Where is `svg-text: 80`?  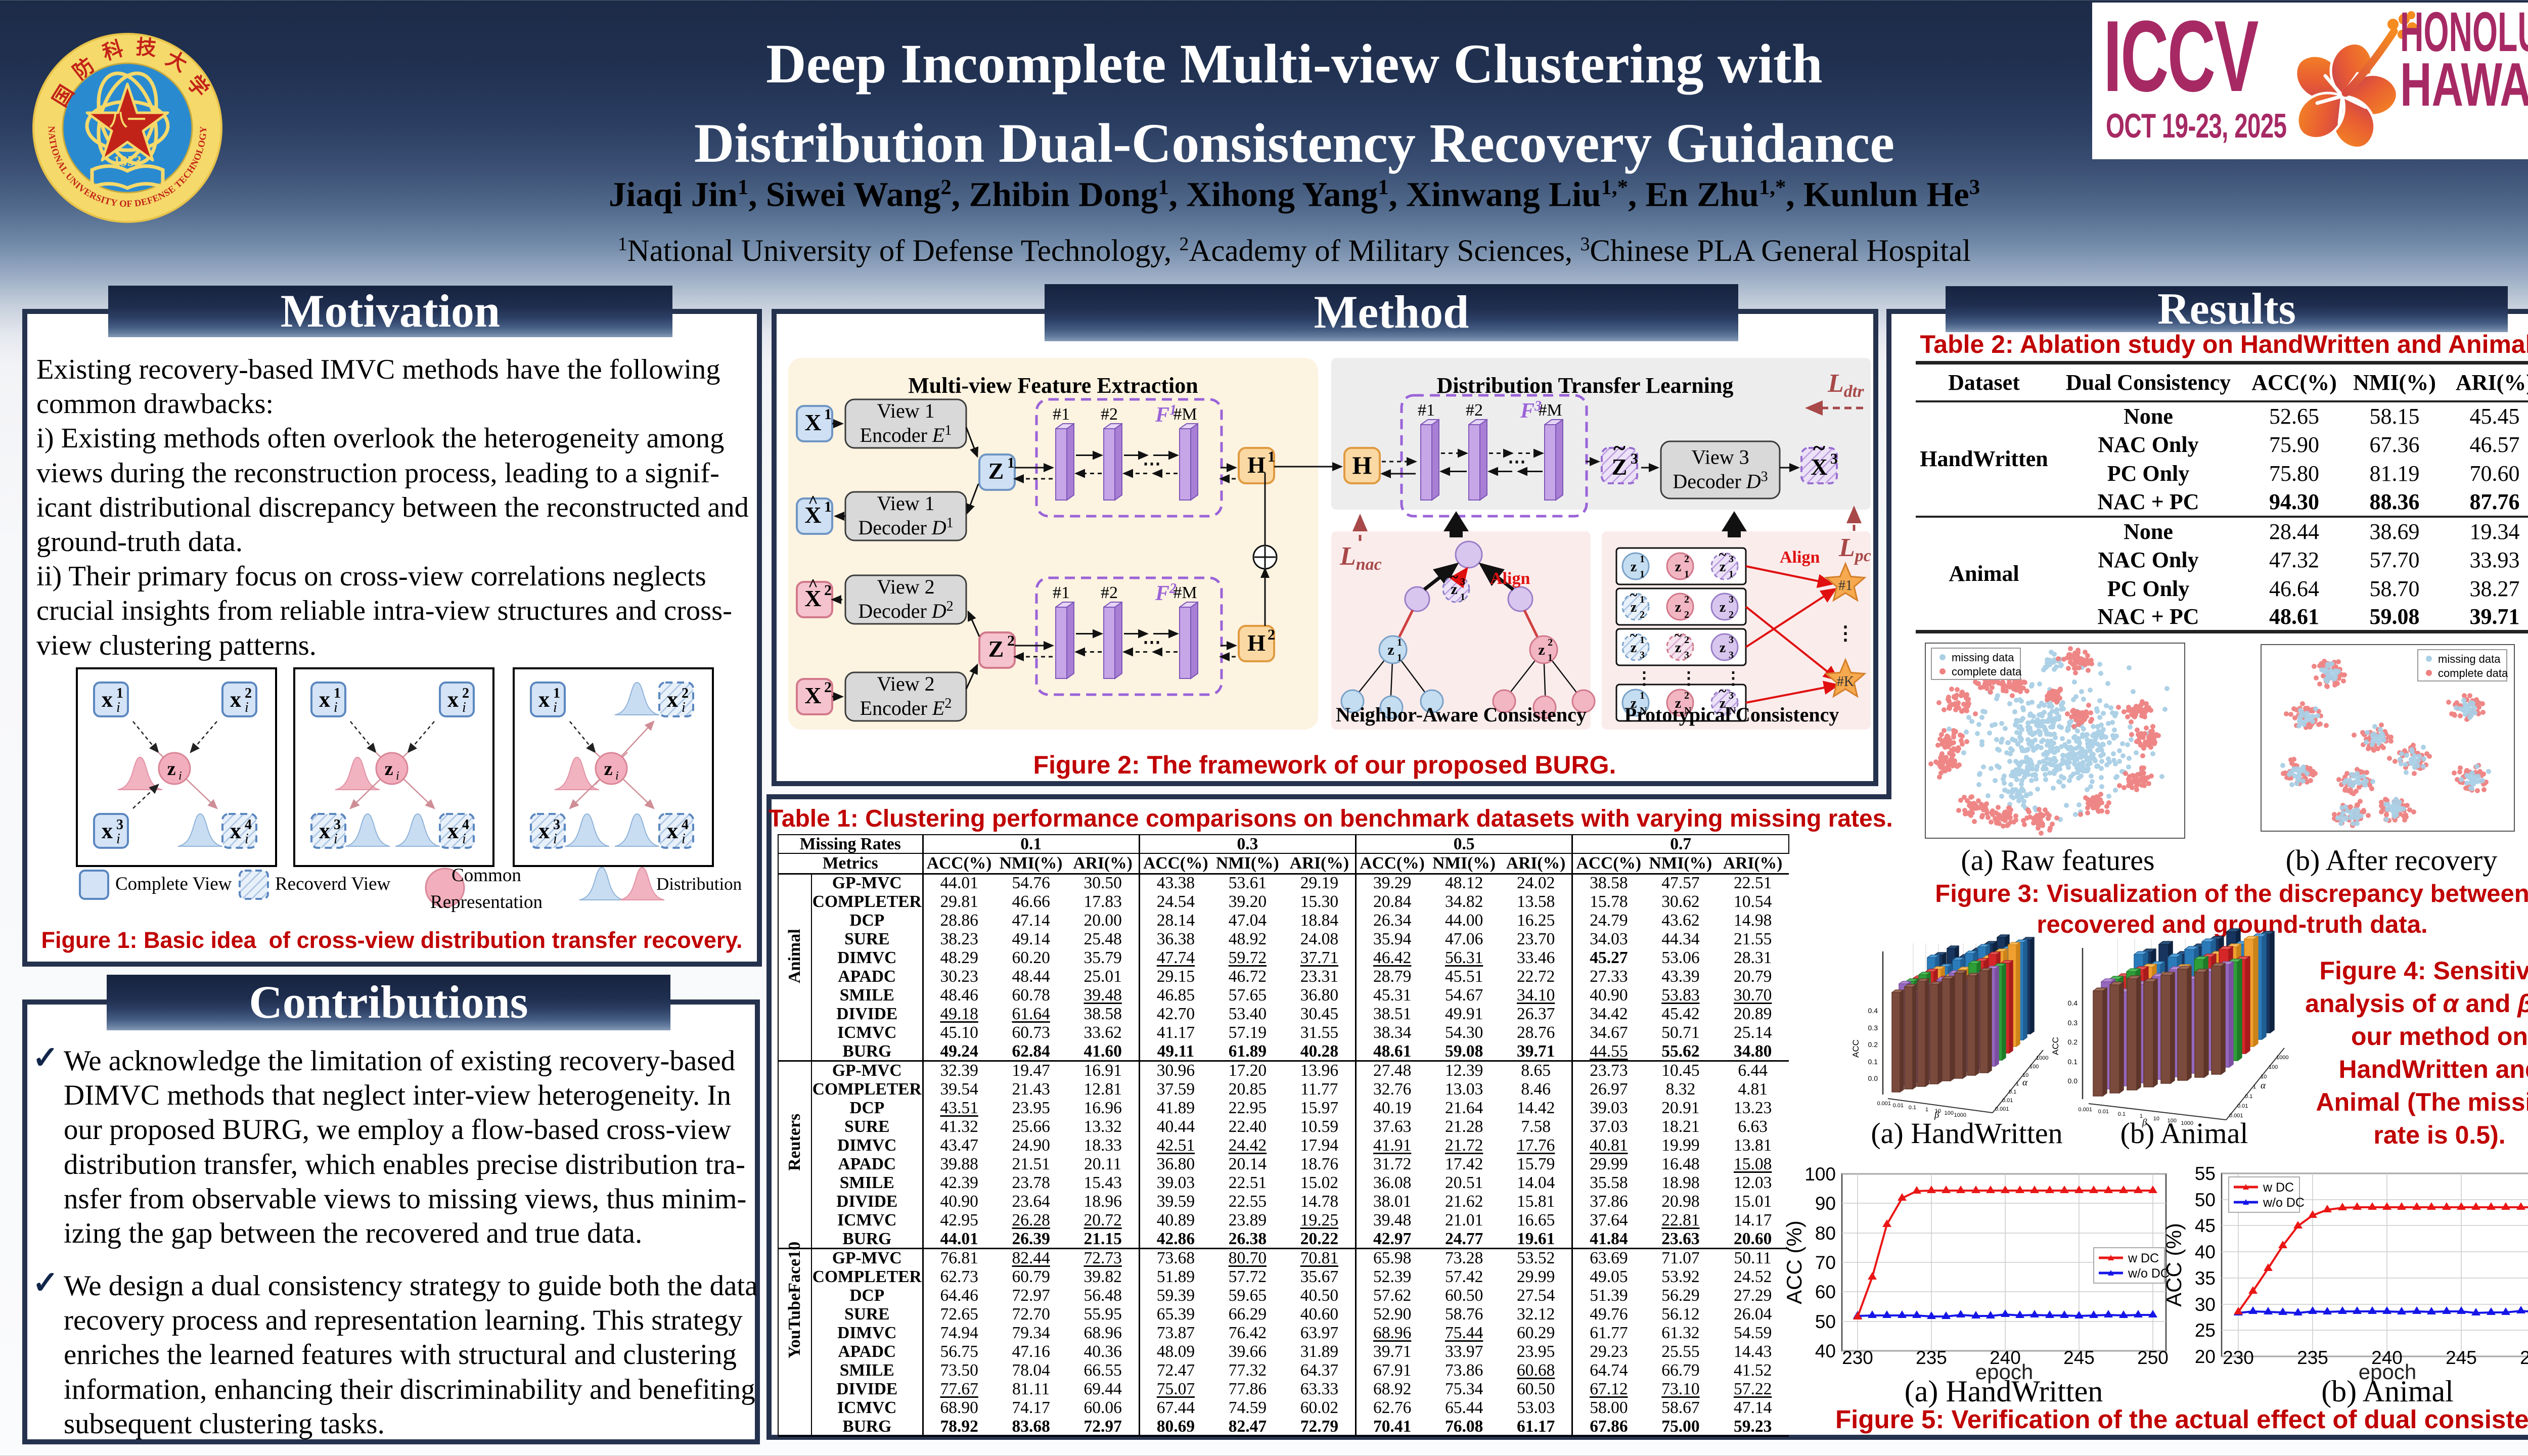
svg-text: 80 is located at coordinates (1826, 1233).